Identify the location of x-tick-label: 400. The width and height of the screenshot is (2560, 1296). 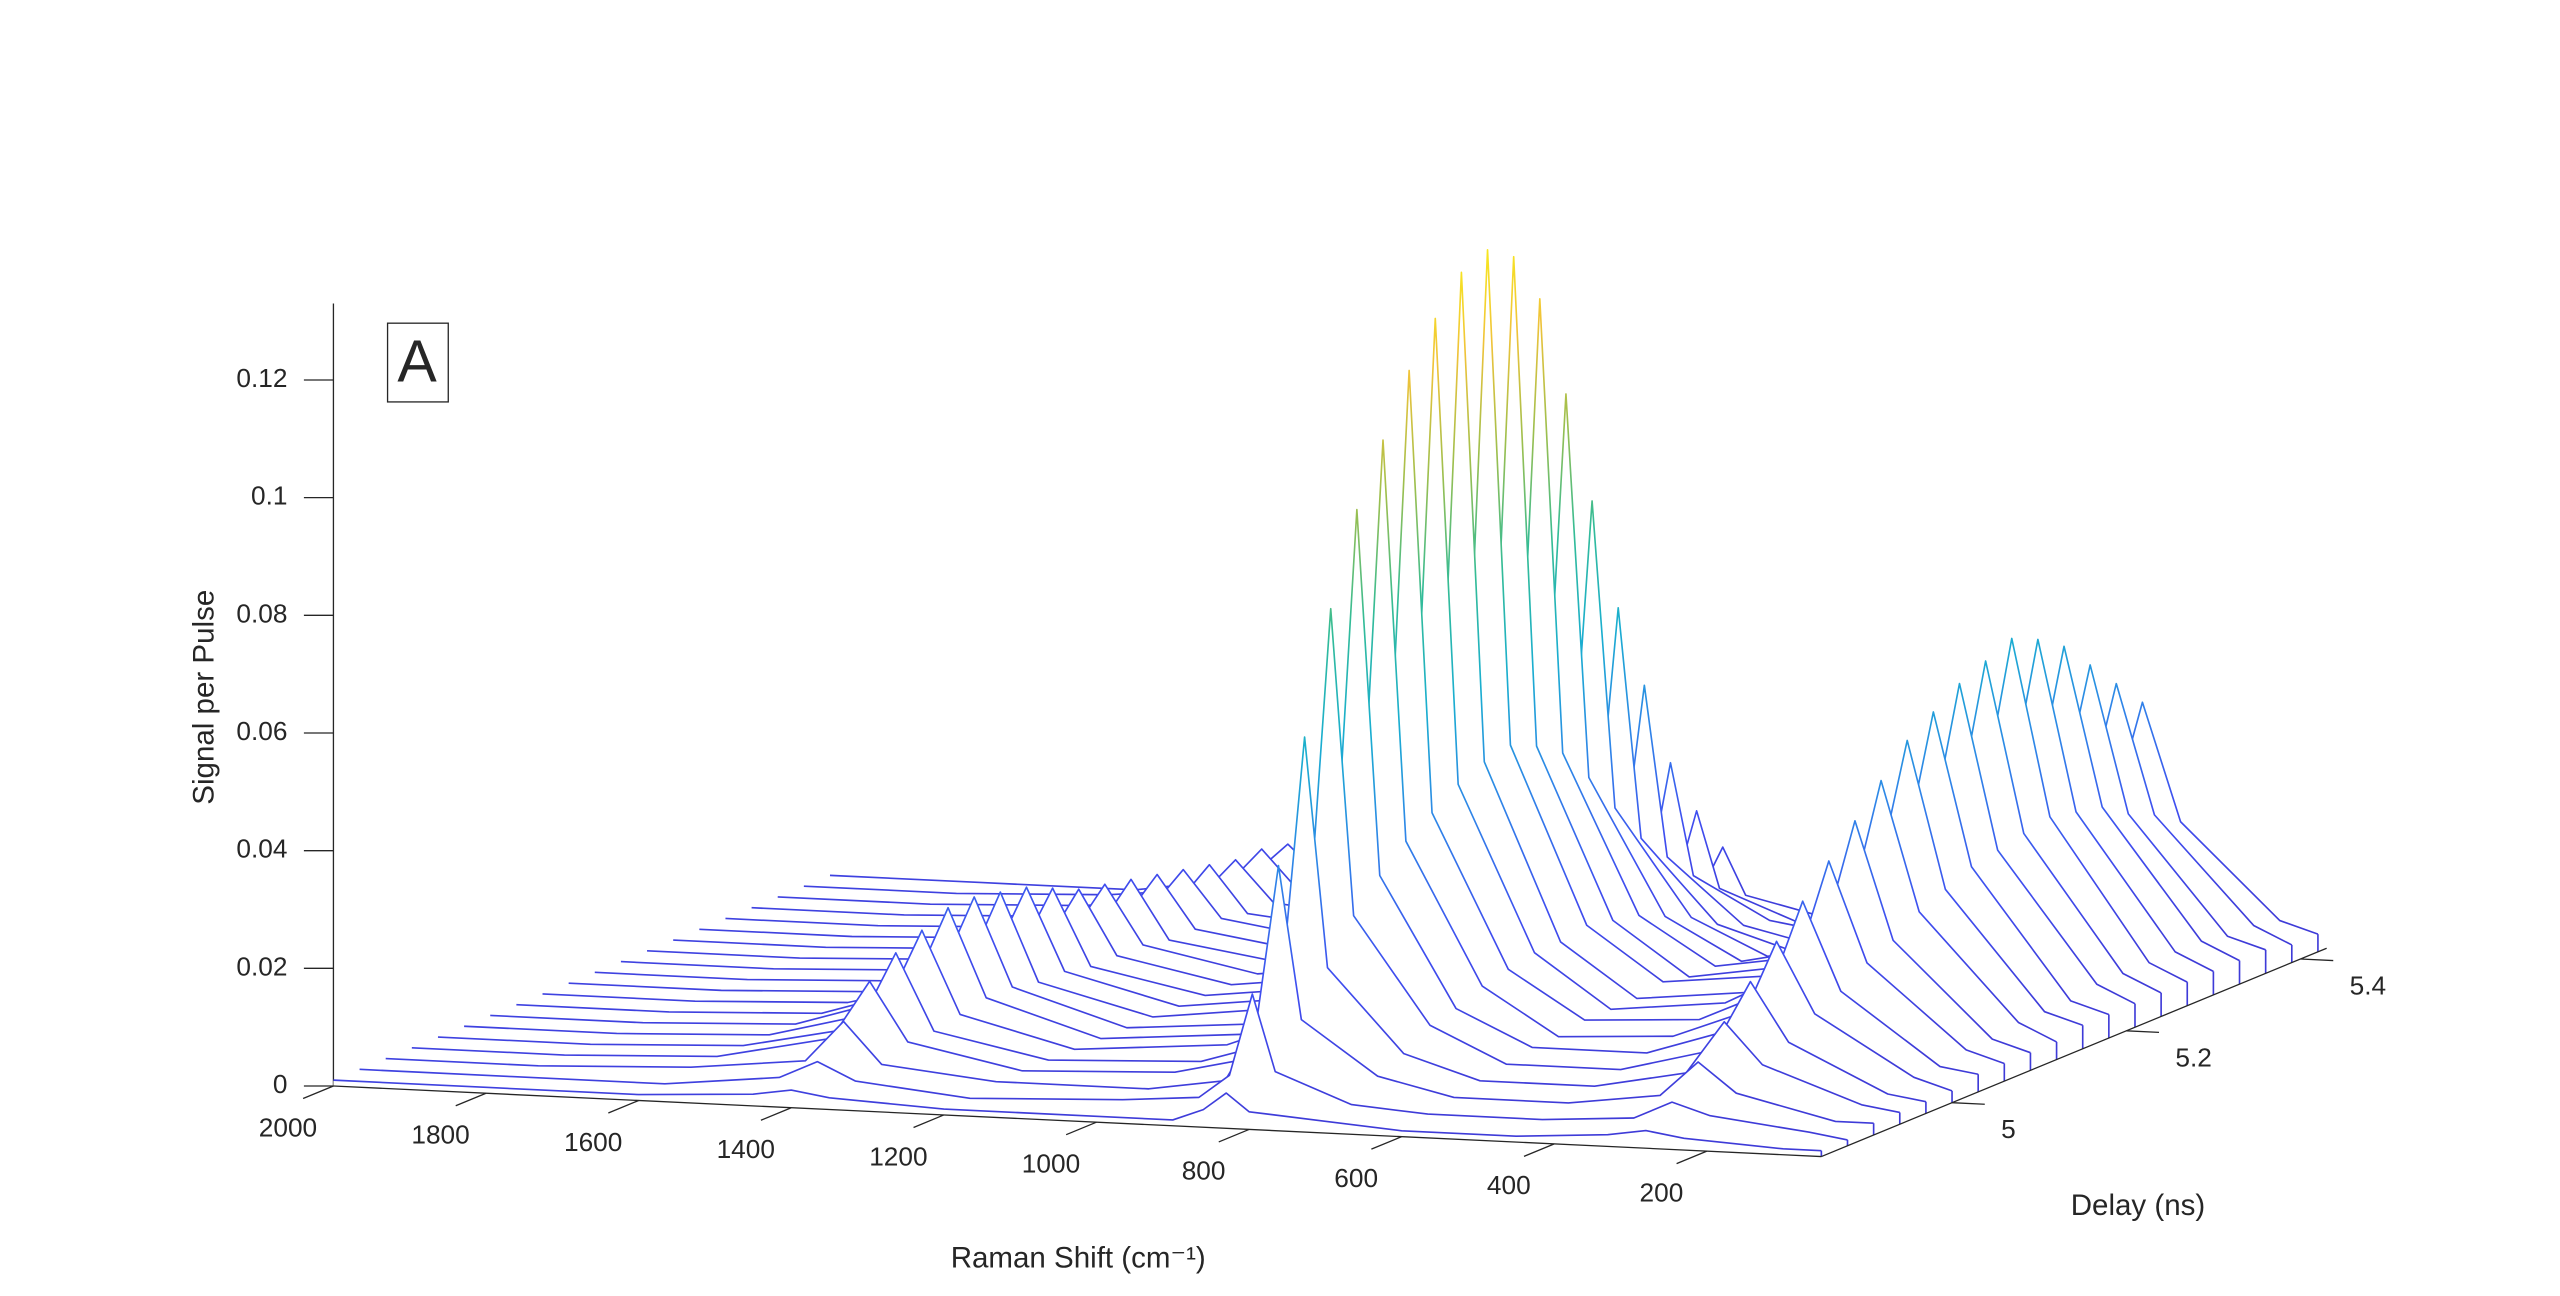
(1509, 1185).